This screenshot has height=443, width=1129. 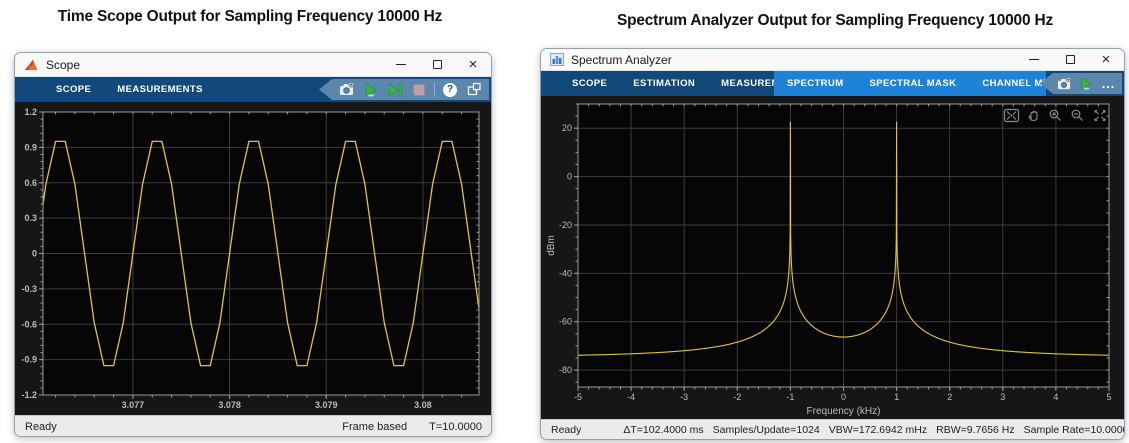 I want to click on svg-text: -0.3, so click(x=29, y=289).